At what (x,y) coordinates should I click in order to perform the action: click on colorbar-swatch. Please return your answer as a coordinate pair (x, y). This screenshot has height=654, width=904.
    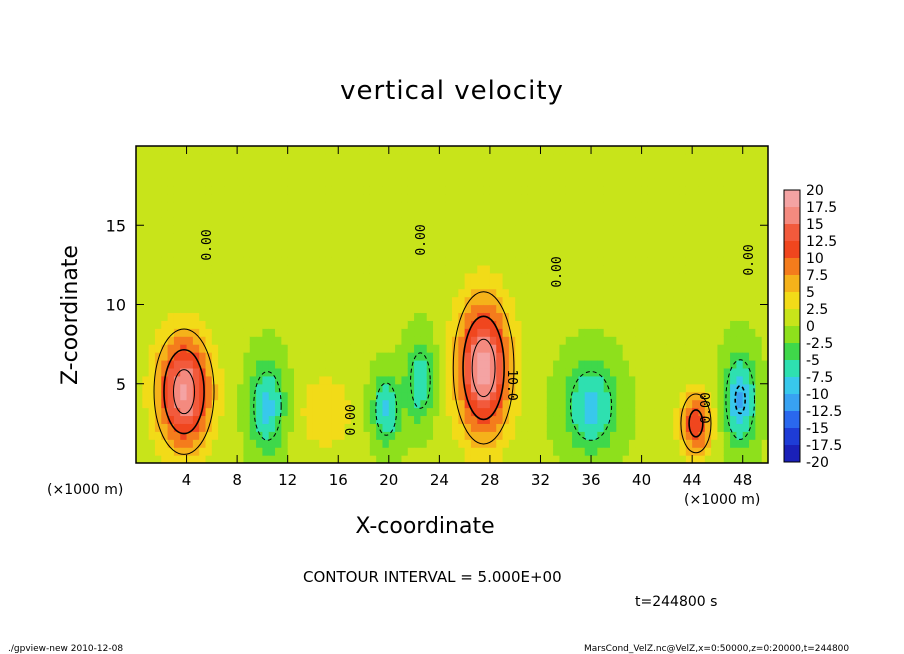
    Looking at the image, I should click on (792, 385).